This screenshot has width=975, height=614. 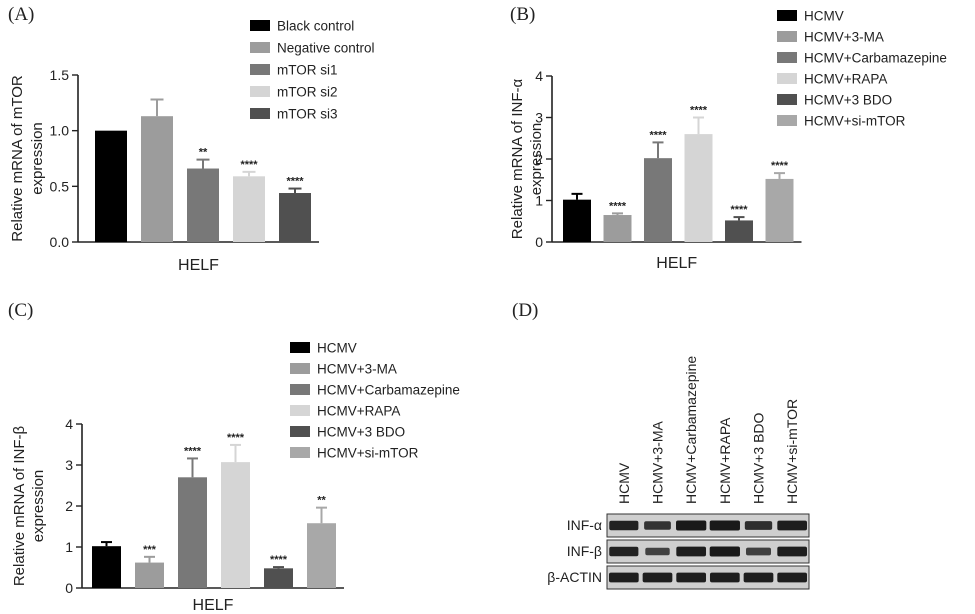 What do you see at coordinates (517, 158) in the screenshot?
I see `y-axis-label-line1: Relative mRNA of INF-α` at bounding box center [517, 158].